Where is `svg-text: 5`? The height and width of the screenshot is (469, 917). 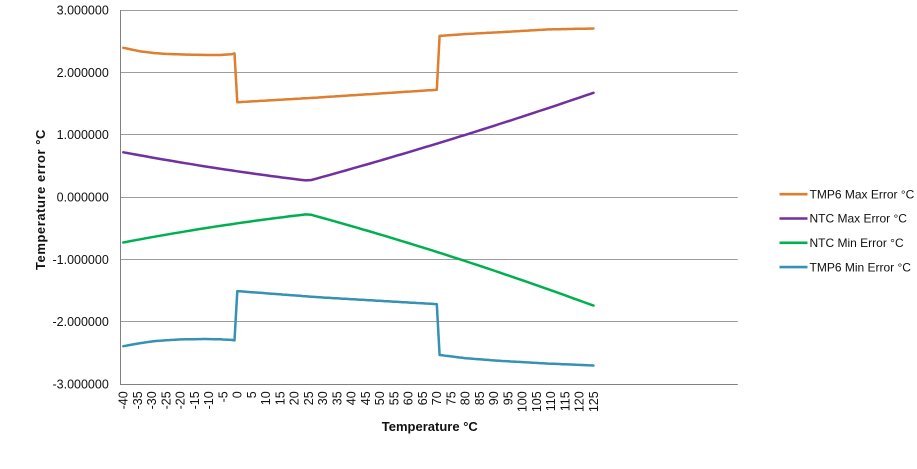 svg-text: 5 is located at coordinates (252, 394).